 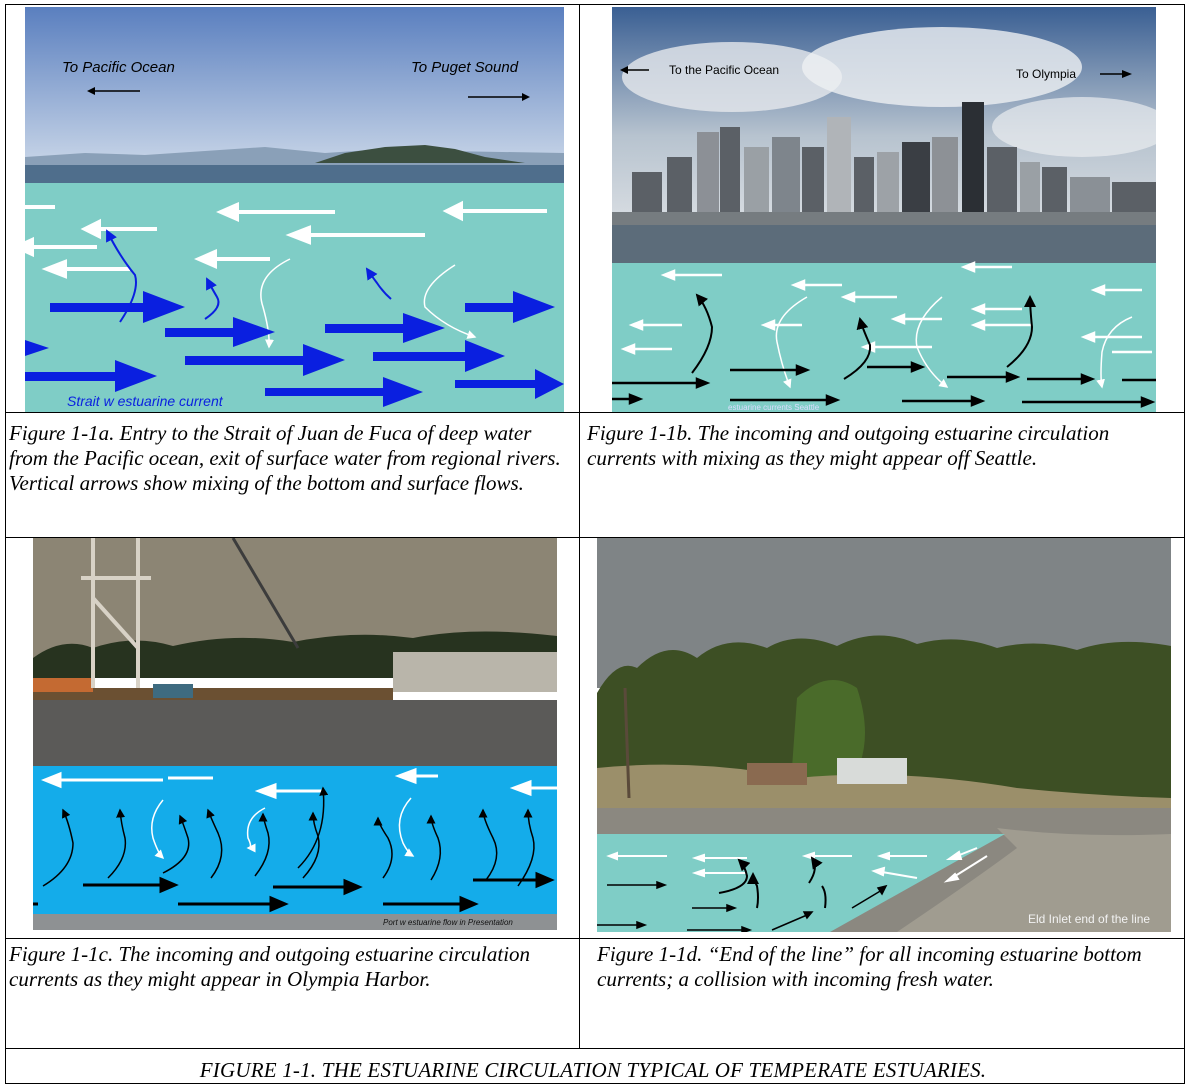 What do you see at coordinates (595, 412) in the screenshot?
I see `table-divider-row1` at bounding box center [595, 412].